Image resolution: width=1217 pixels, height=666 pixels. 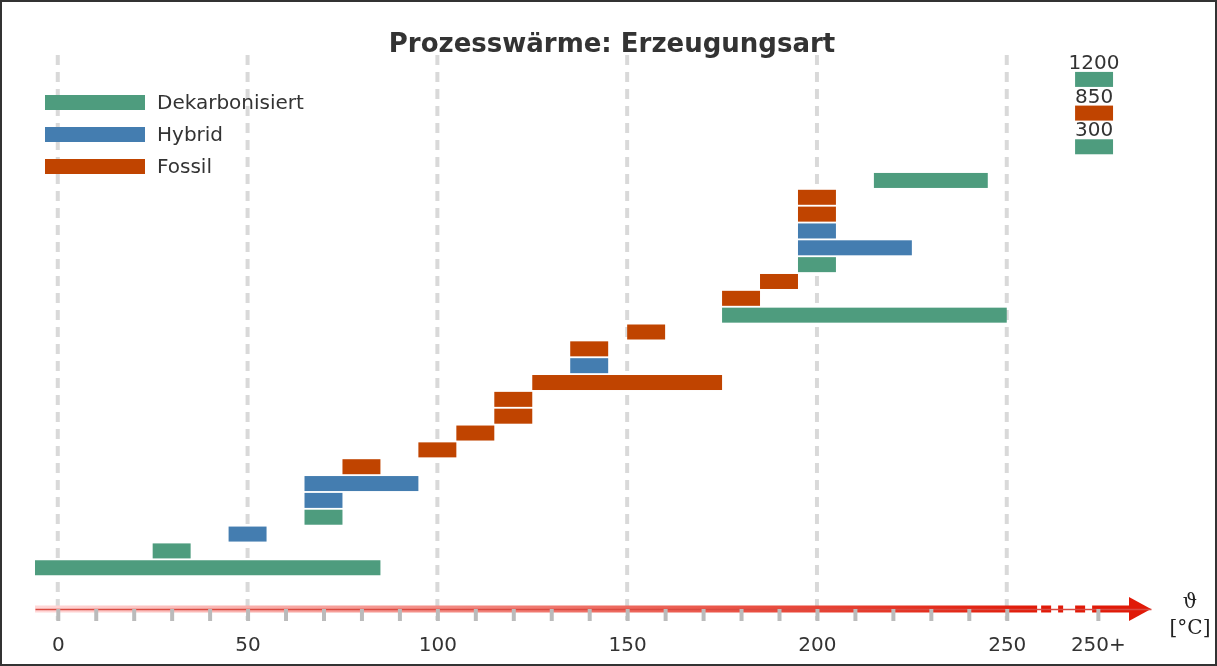 I want to click on annotation: 1200, so click(x=1094, y=61).